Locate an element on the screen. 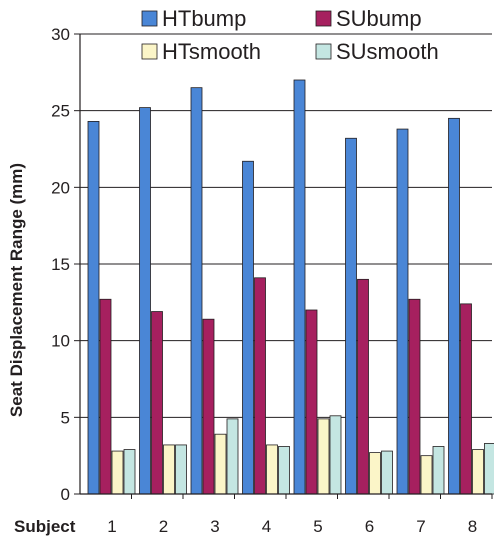 This screenshot has height=540, width=494. y-tick-label-0: 0 is located at coordinates (65, 494).